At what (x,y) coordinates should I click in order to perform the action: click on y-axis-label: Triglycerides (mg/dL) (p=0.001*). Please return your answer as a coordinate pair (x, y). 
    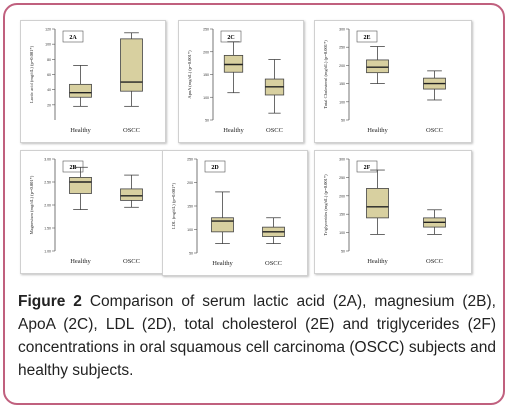
    Looking at the image, I should click on (325, 205).